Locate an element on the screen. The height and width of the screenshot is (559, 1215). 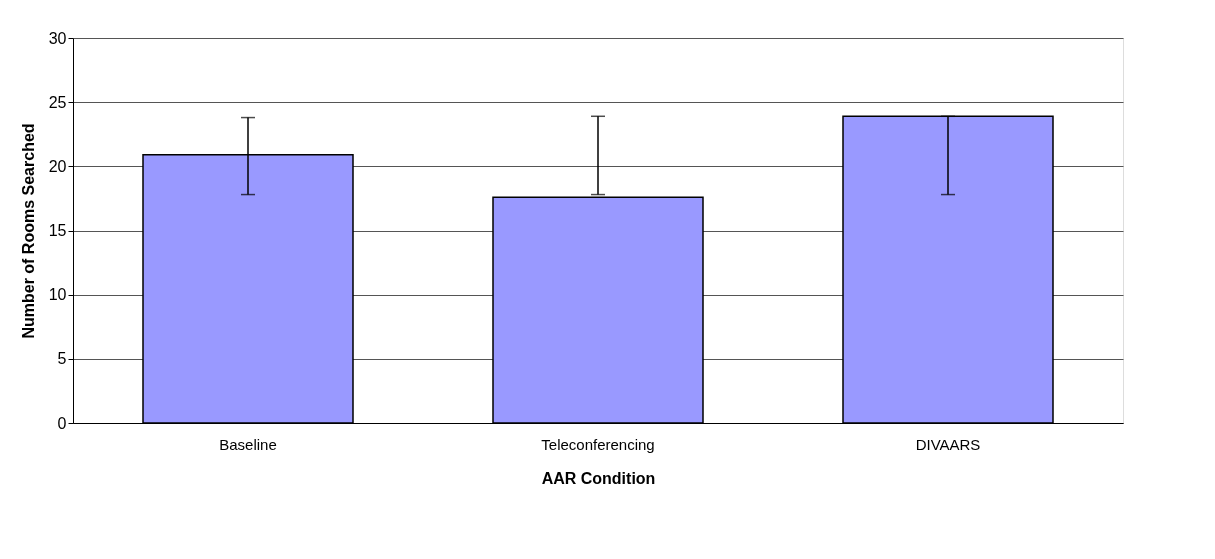
y-tick-label: 10 is located at coordinates (57, 295).